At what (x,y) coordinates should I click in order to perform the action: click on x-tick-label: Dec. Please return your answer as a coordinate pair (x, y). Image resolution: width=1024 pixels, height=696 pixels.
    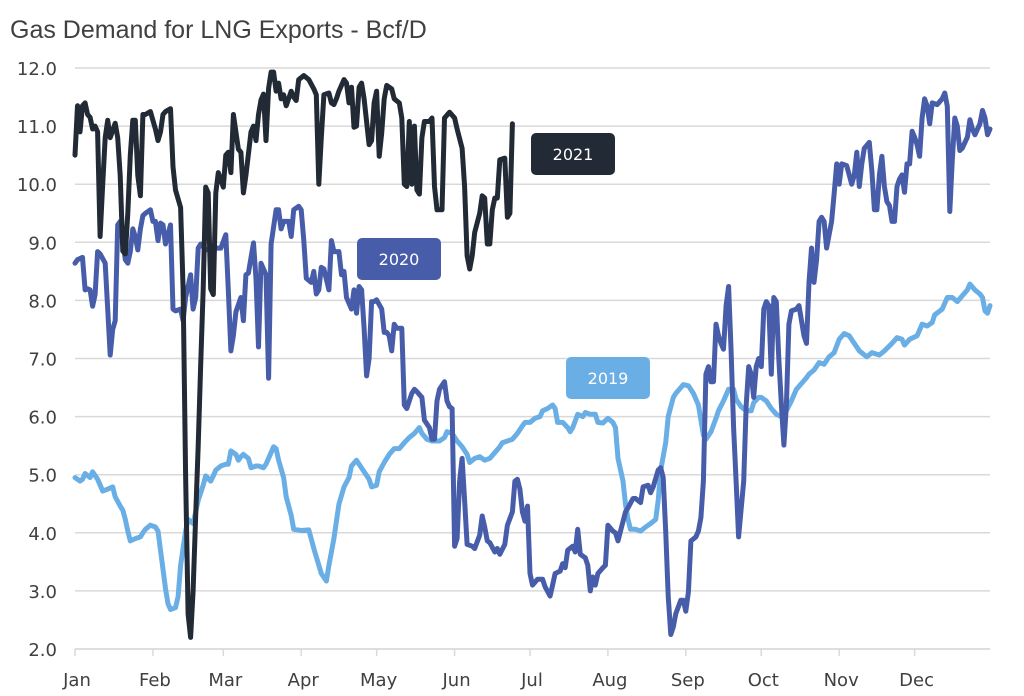
    Looking at the image, I should click on (916, 680).